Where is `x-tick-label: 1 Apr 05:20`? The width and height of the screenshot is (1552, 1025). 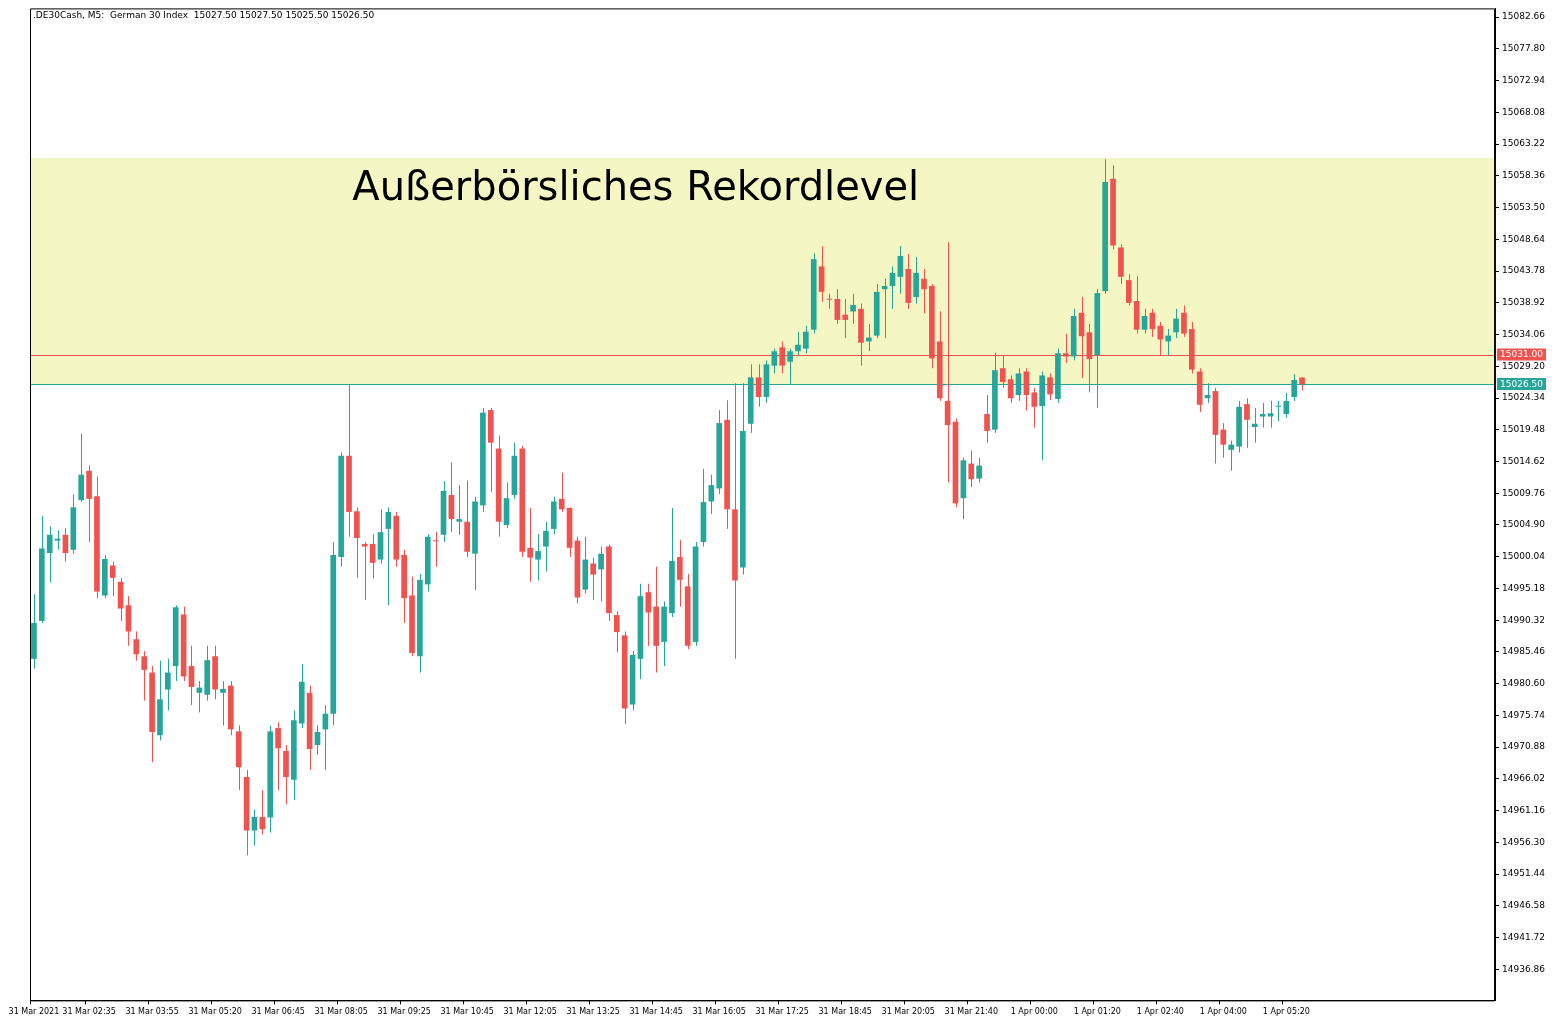 x-tick-label: 1 Apr 05:20 is located at coordinates (1286, 1012).